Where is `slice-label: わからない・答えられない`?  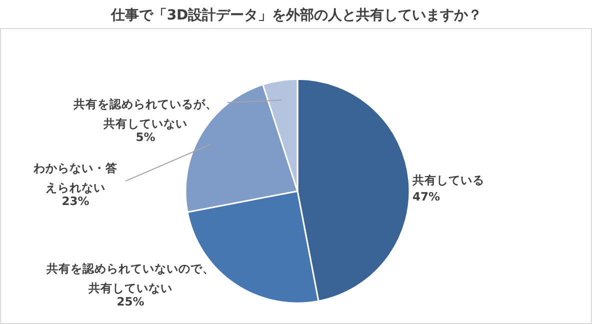
slice-label: わからない・答えられない is located at coordinates (75, 177).